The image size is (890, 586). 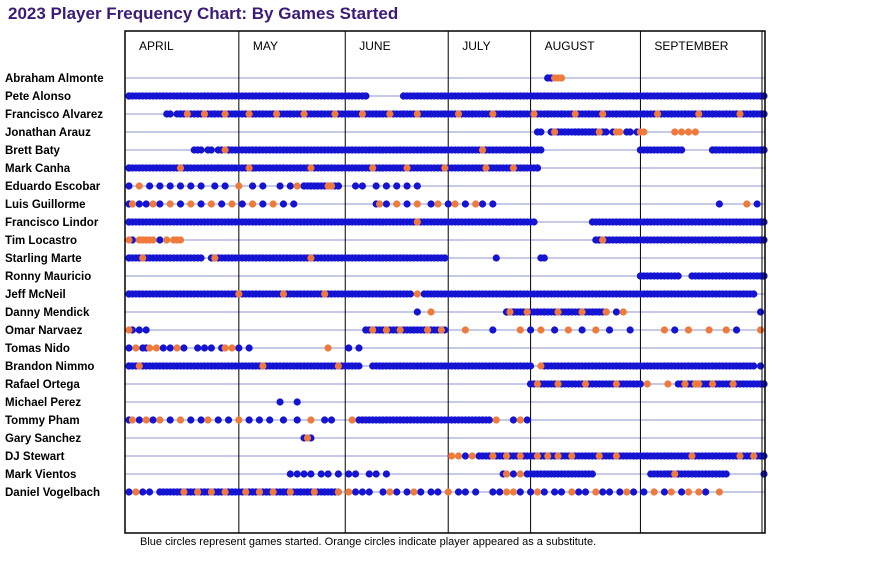 I want to click on player-name-label: Abraham Almonte, so click(x=54, y=79).